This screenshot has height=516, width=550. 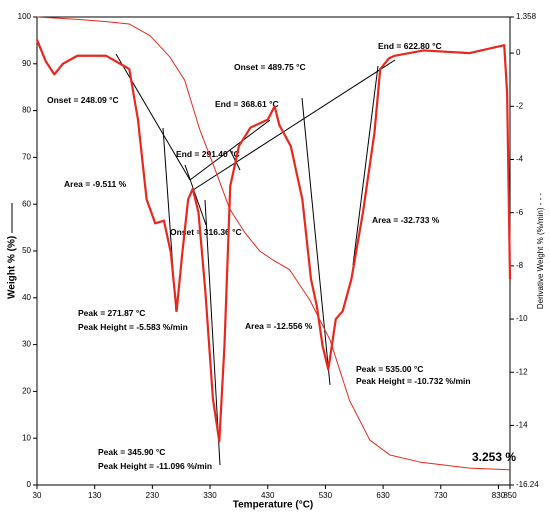 What do you see at coordinates (326, 495) in the screenshot?
I see `x-tick-label: 530` at bounding box center [326, 495].